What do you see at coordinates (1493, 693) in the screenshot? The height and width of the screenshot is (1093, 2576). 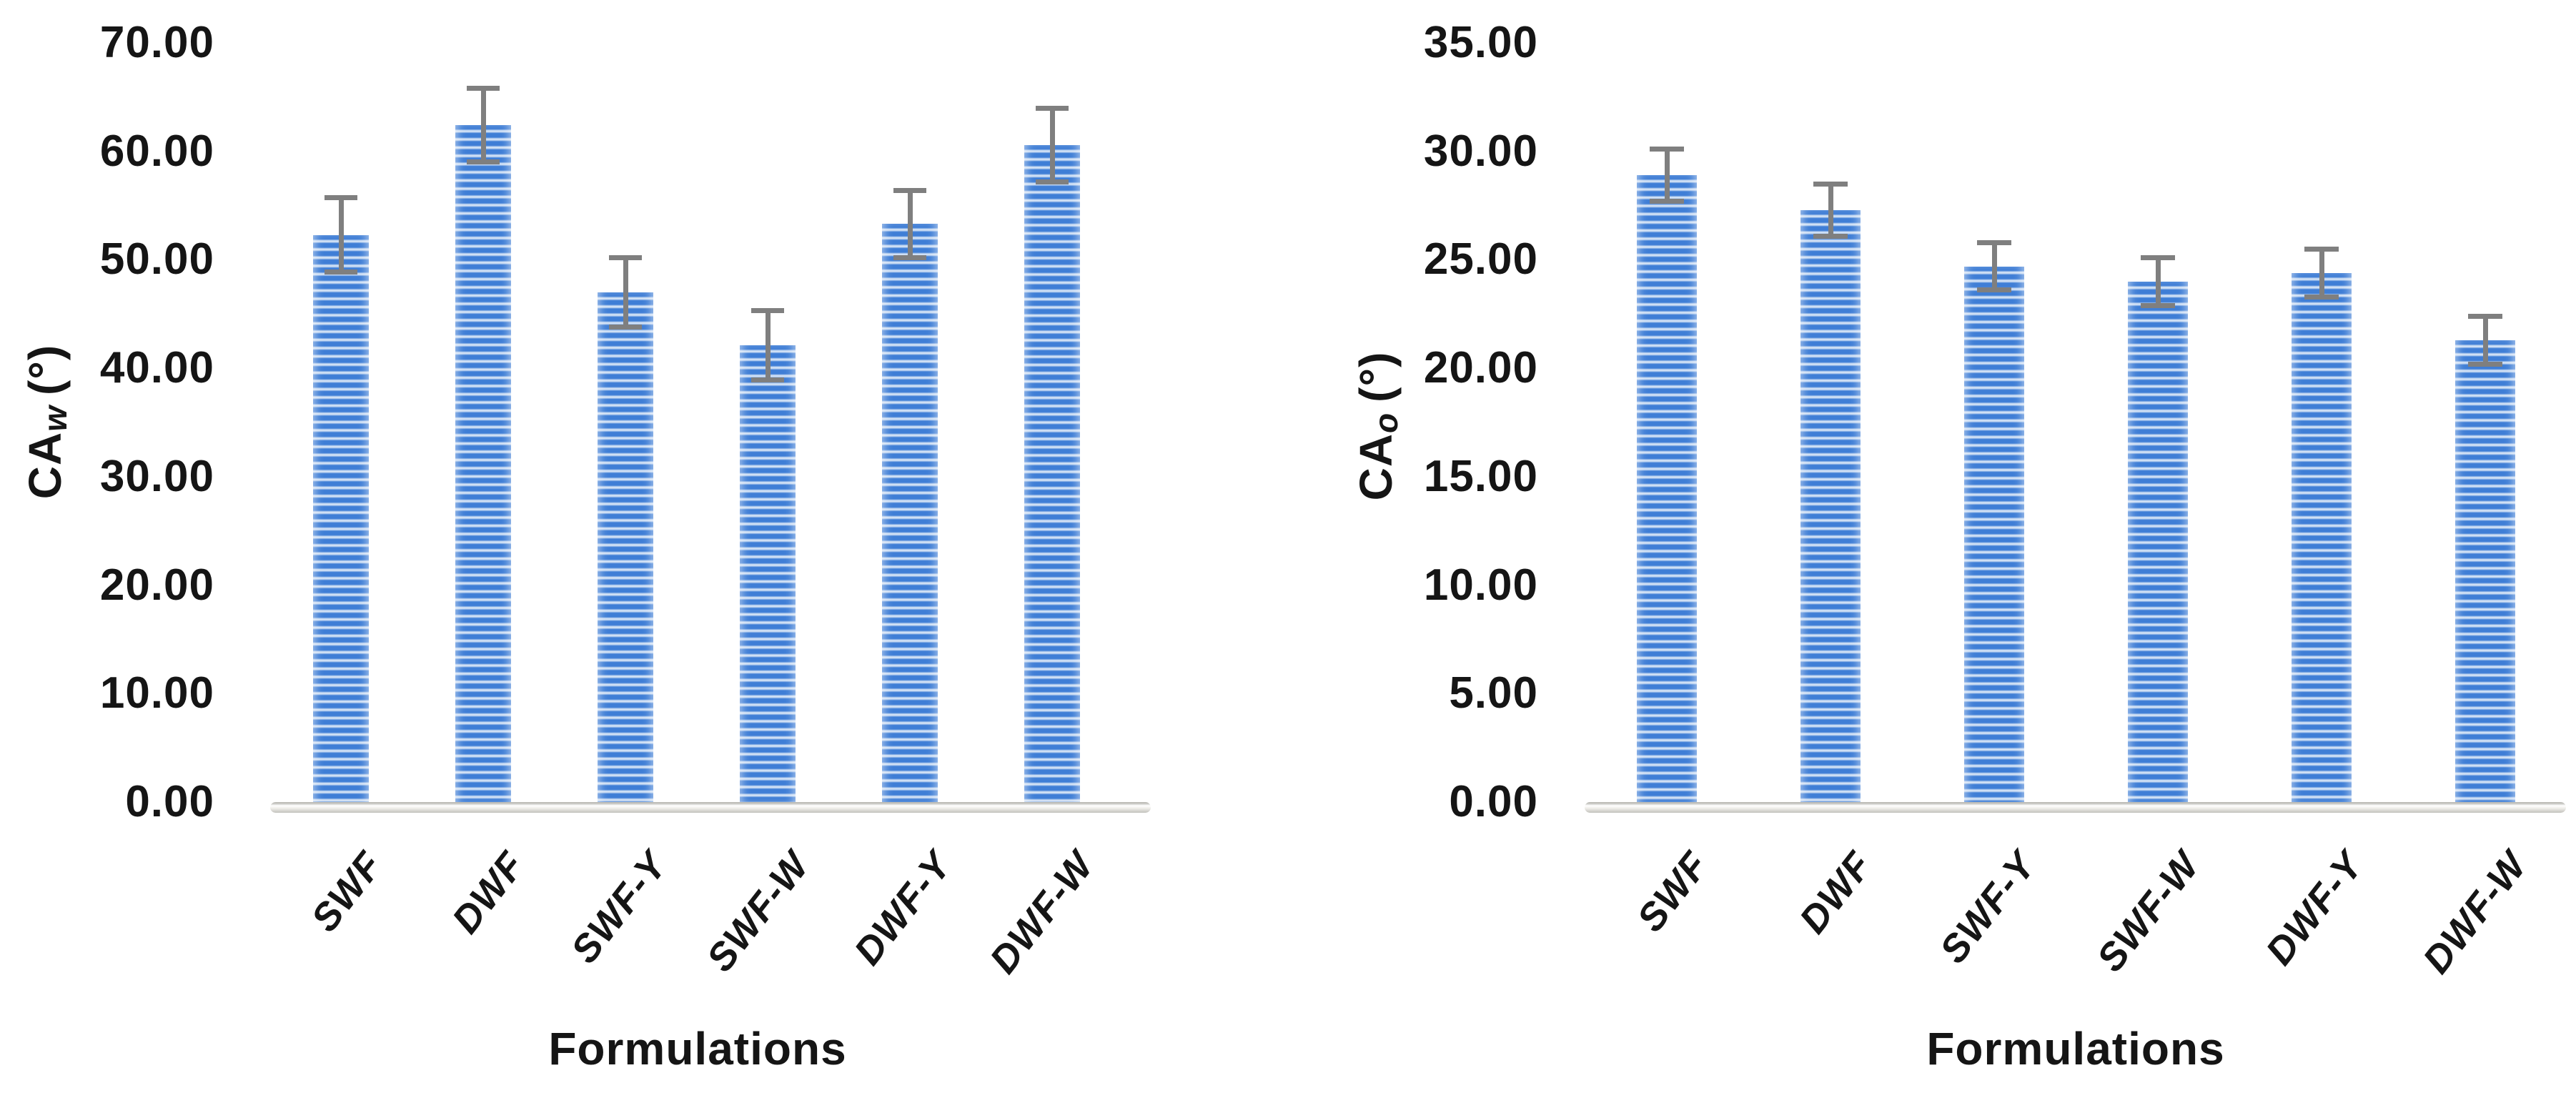 I see `y-tick-label-5.00: 5.00` at bounding box center [1493, 693].